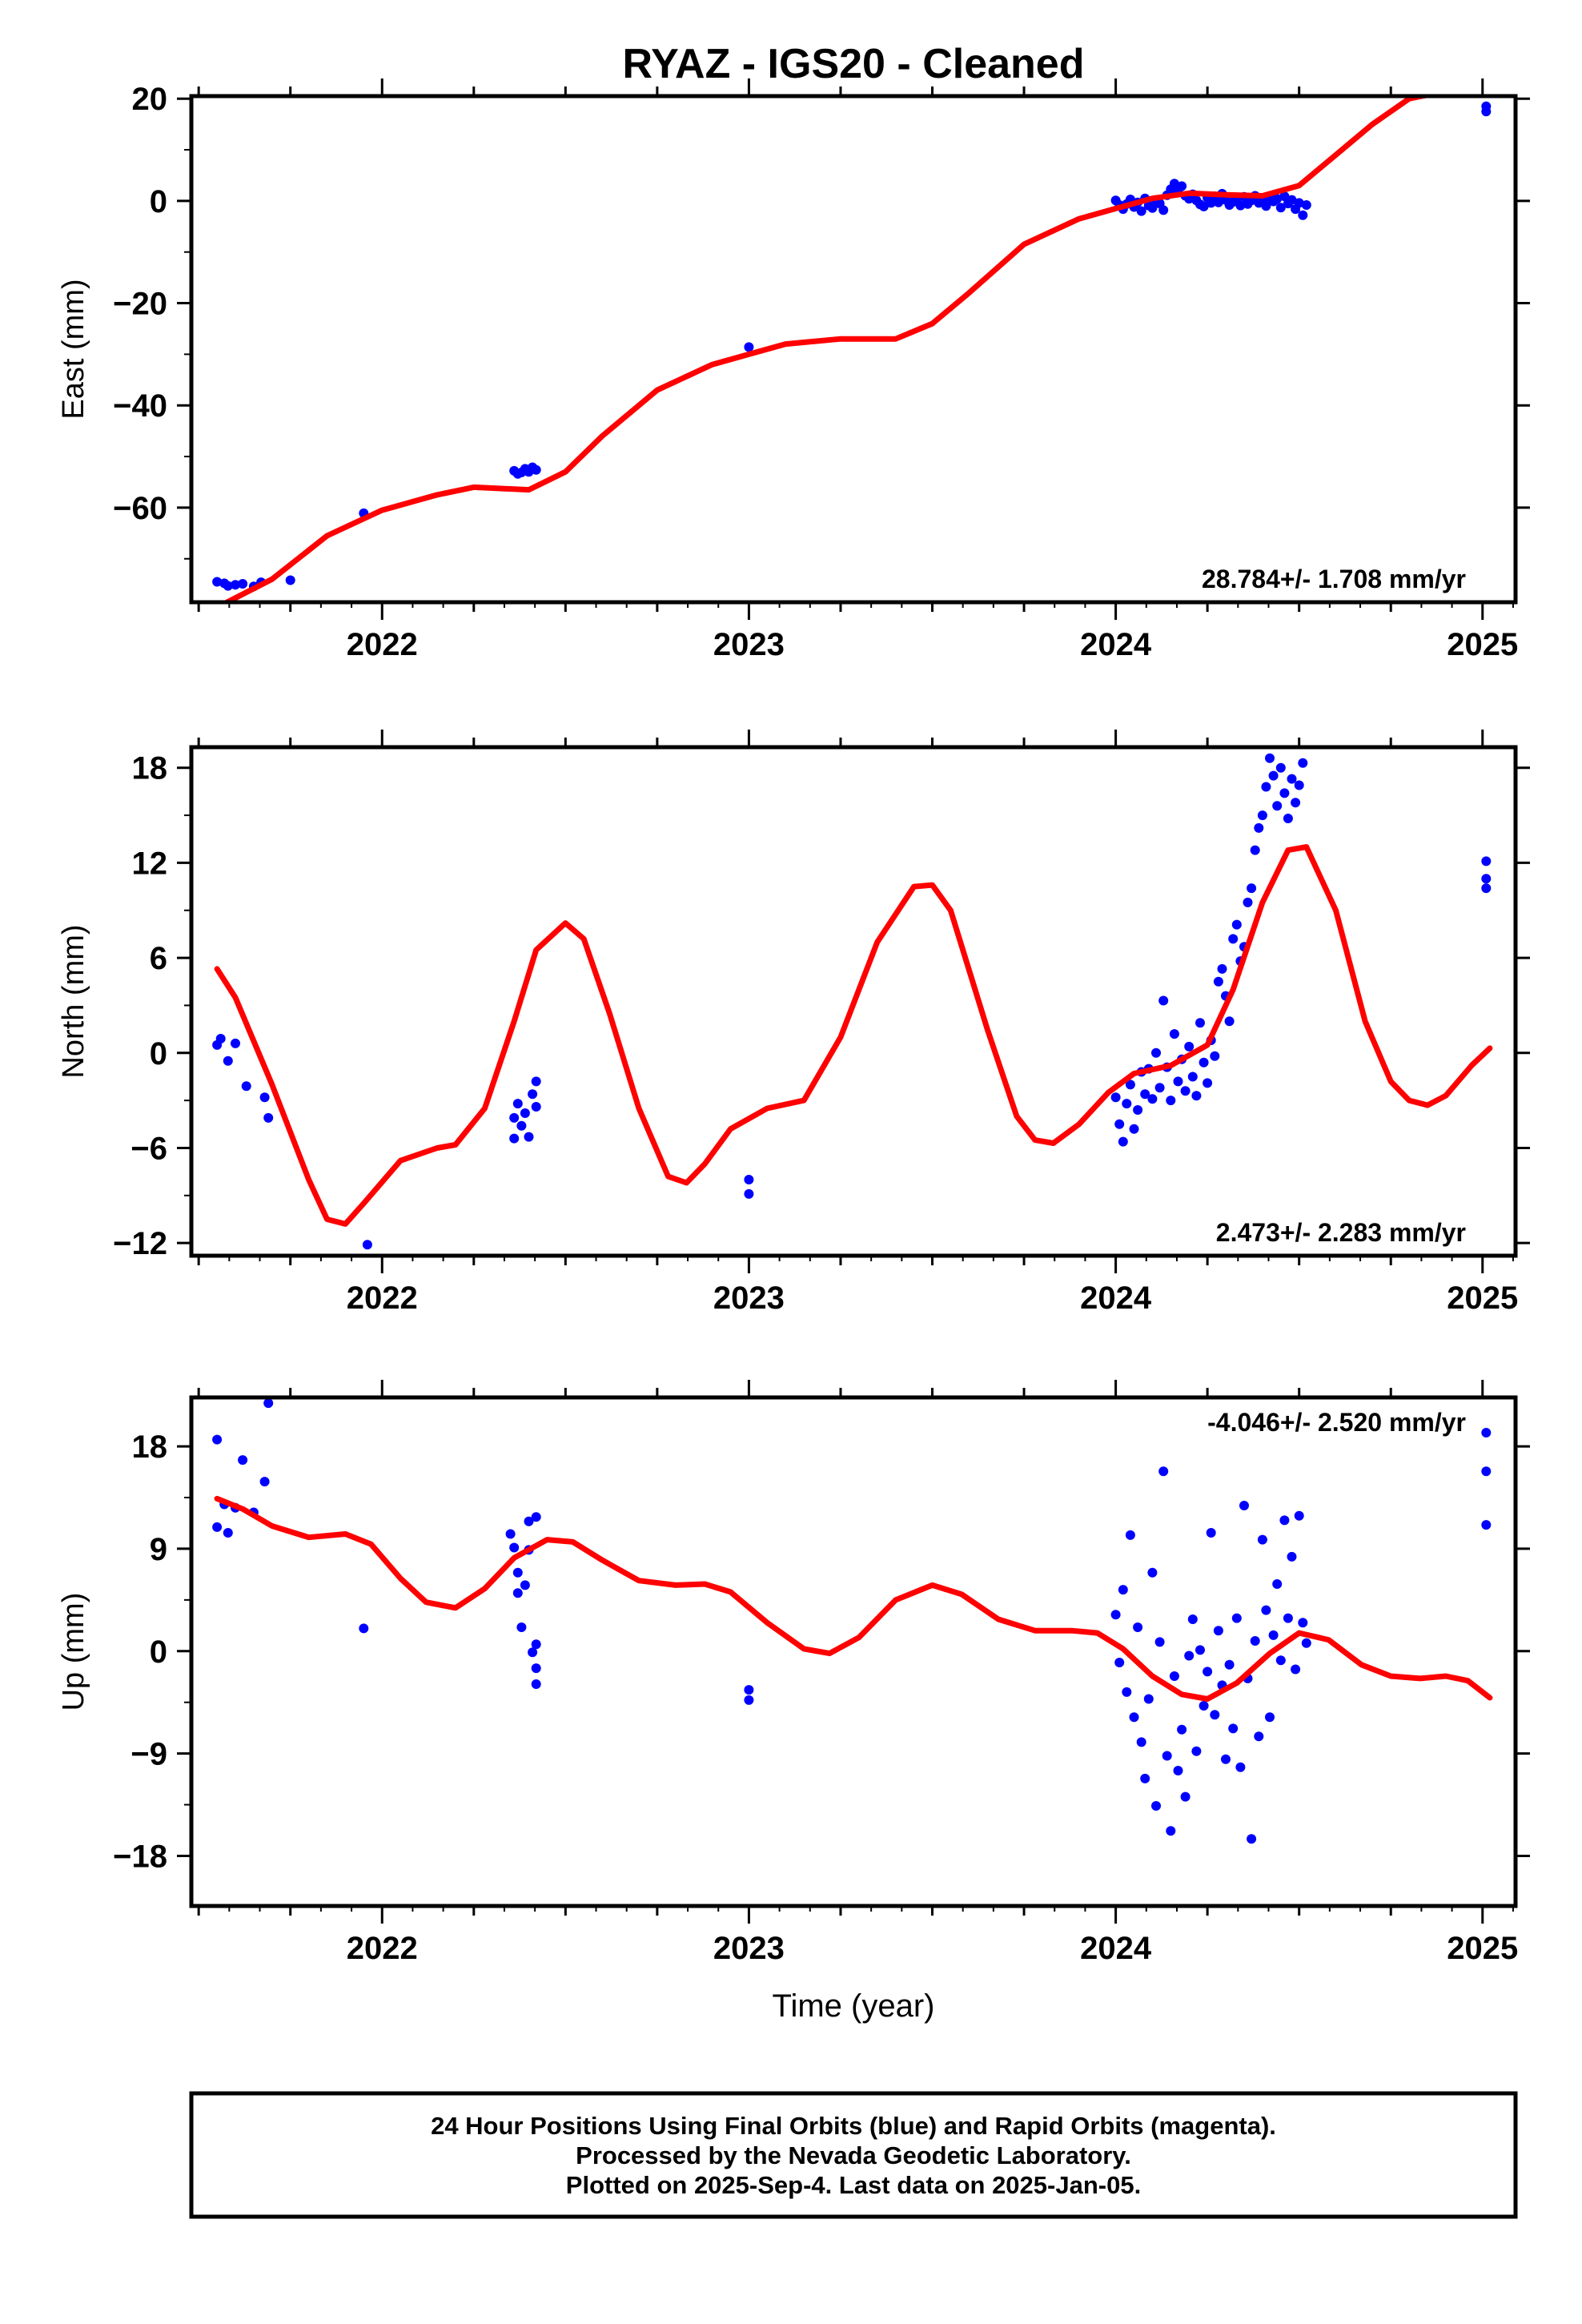 The height and width of the screenshot is (2324, 1582). I want to click on y-tick-label: −12, so click(140, 1243).